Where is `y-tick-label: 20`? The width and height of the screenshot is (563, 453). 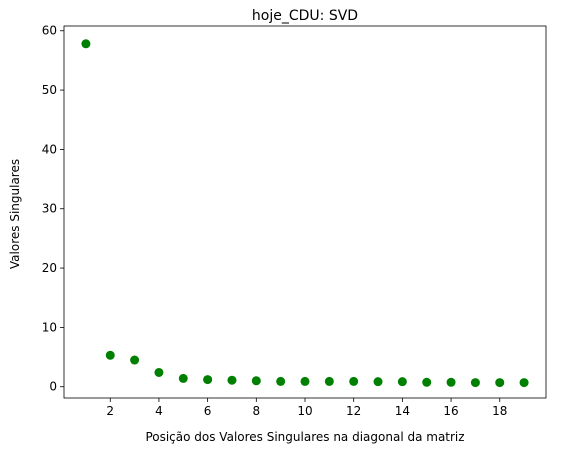 y-tick-label: 20 is located at coordinates (49, 268).